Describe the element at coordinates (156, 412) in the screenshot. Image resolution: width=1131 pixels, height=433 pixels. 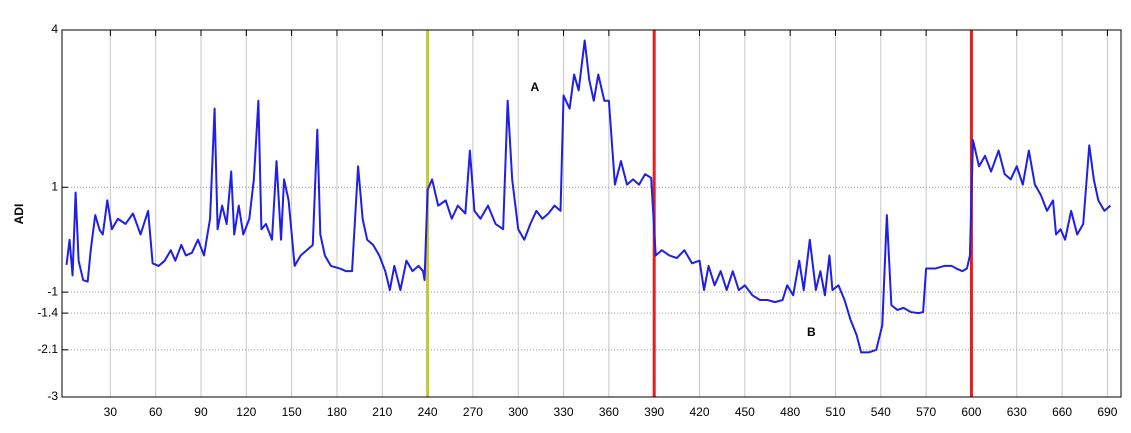
I see `x-tick-label: 60` at that location.